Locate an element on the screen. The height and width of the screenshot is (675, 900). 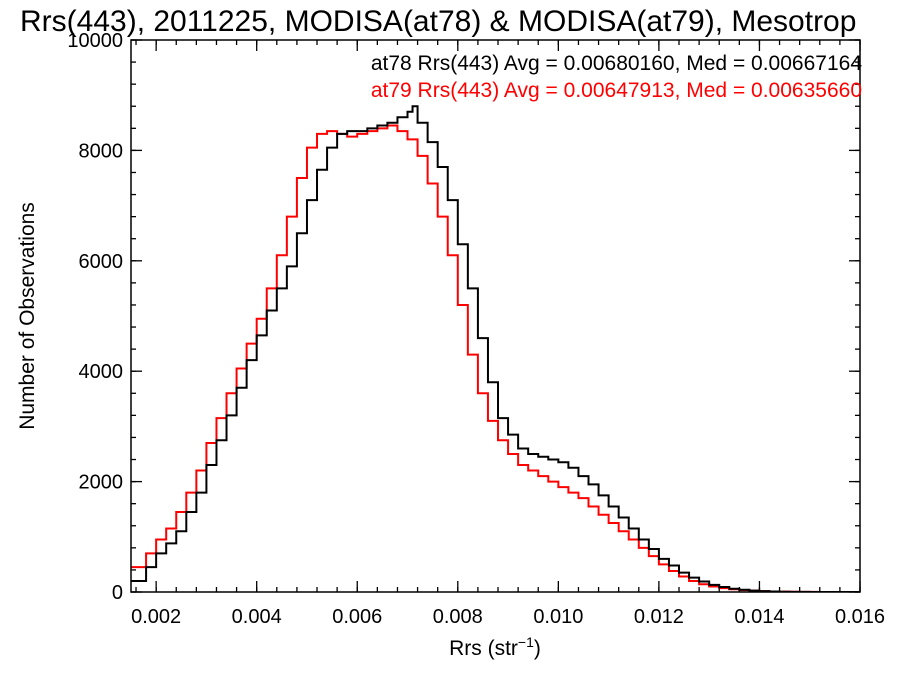
x-tick-label: 0.012 is located at coordinates (659, 617).